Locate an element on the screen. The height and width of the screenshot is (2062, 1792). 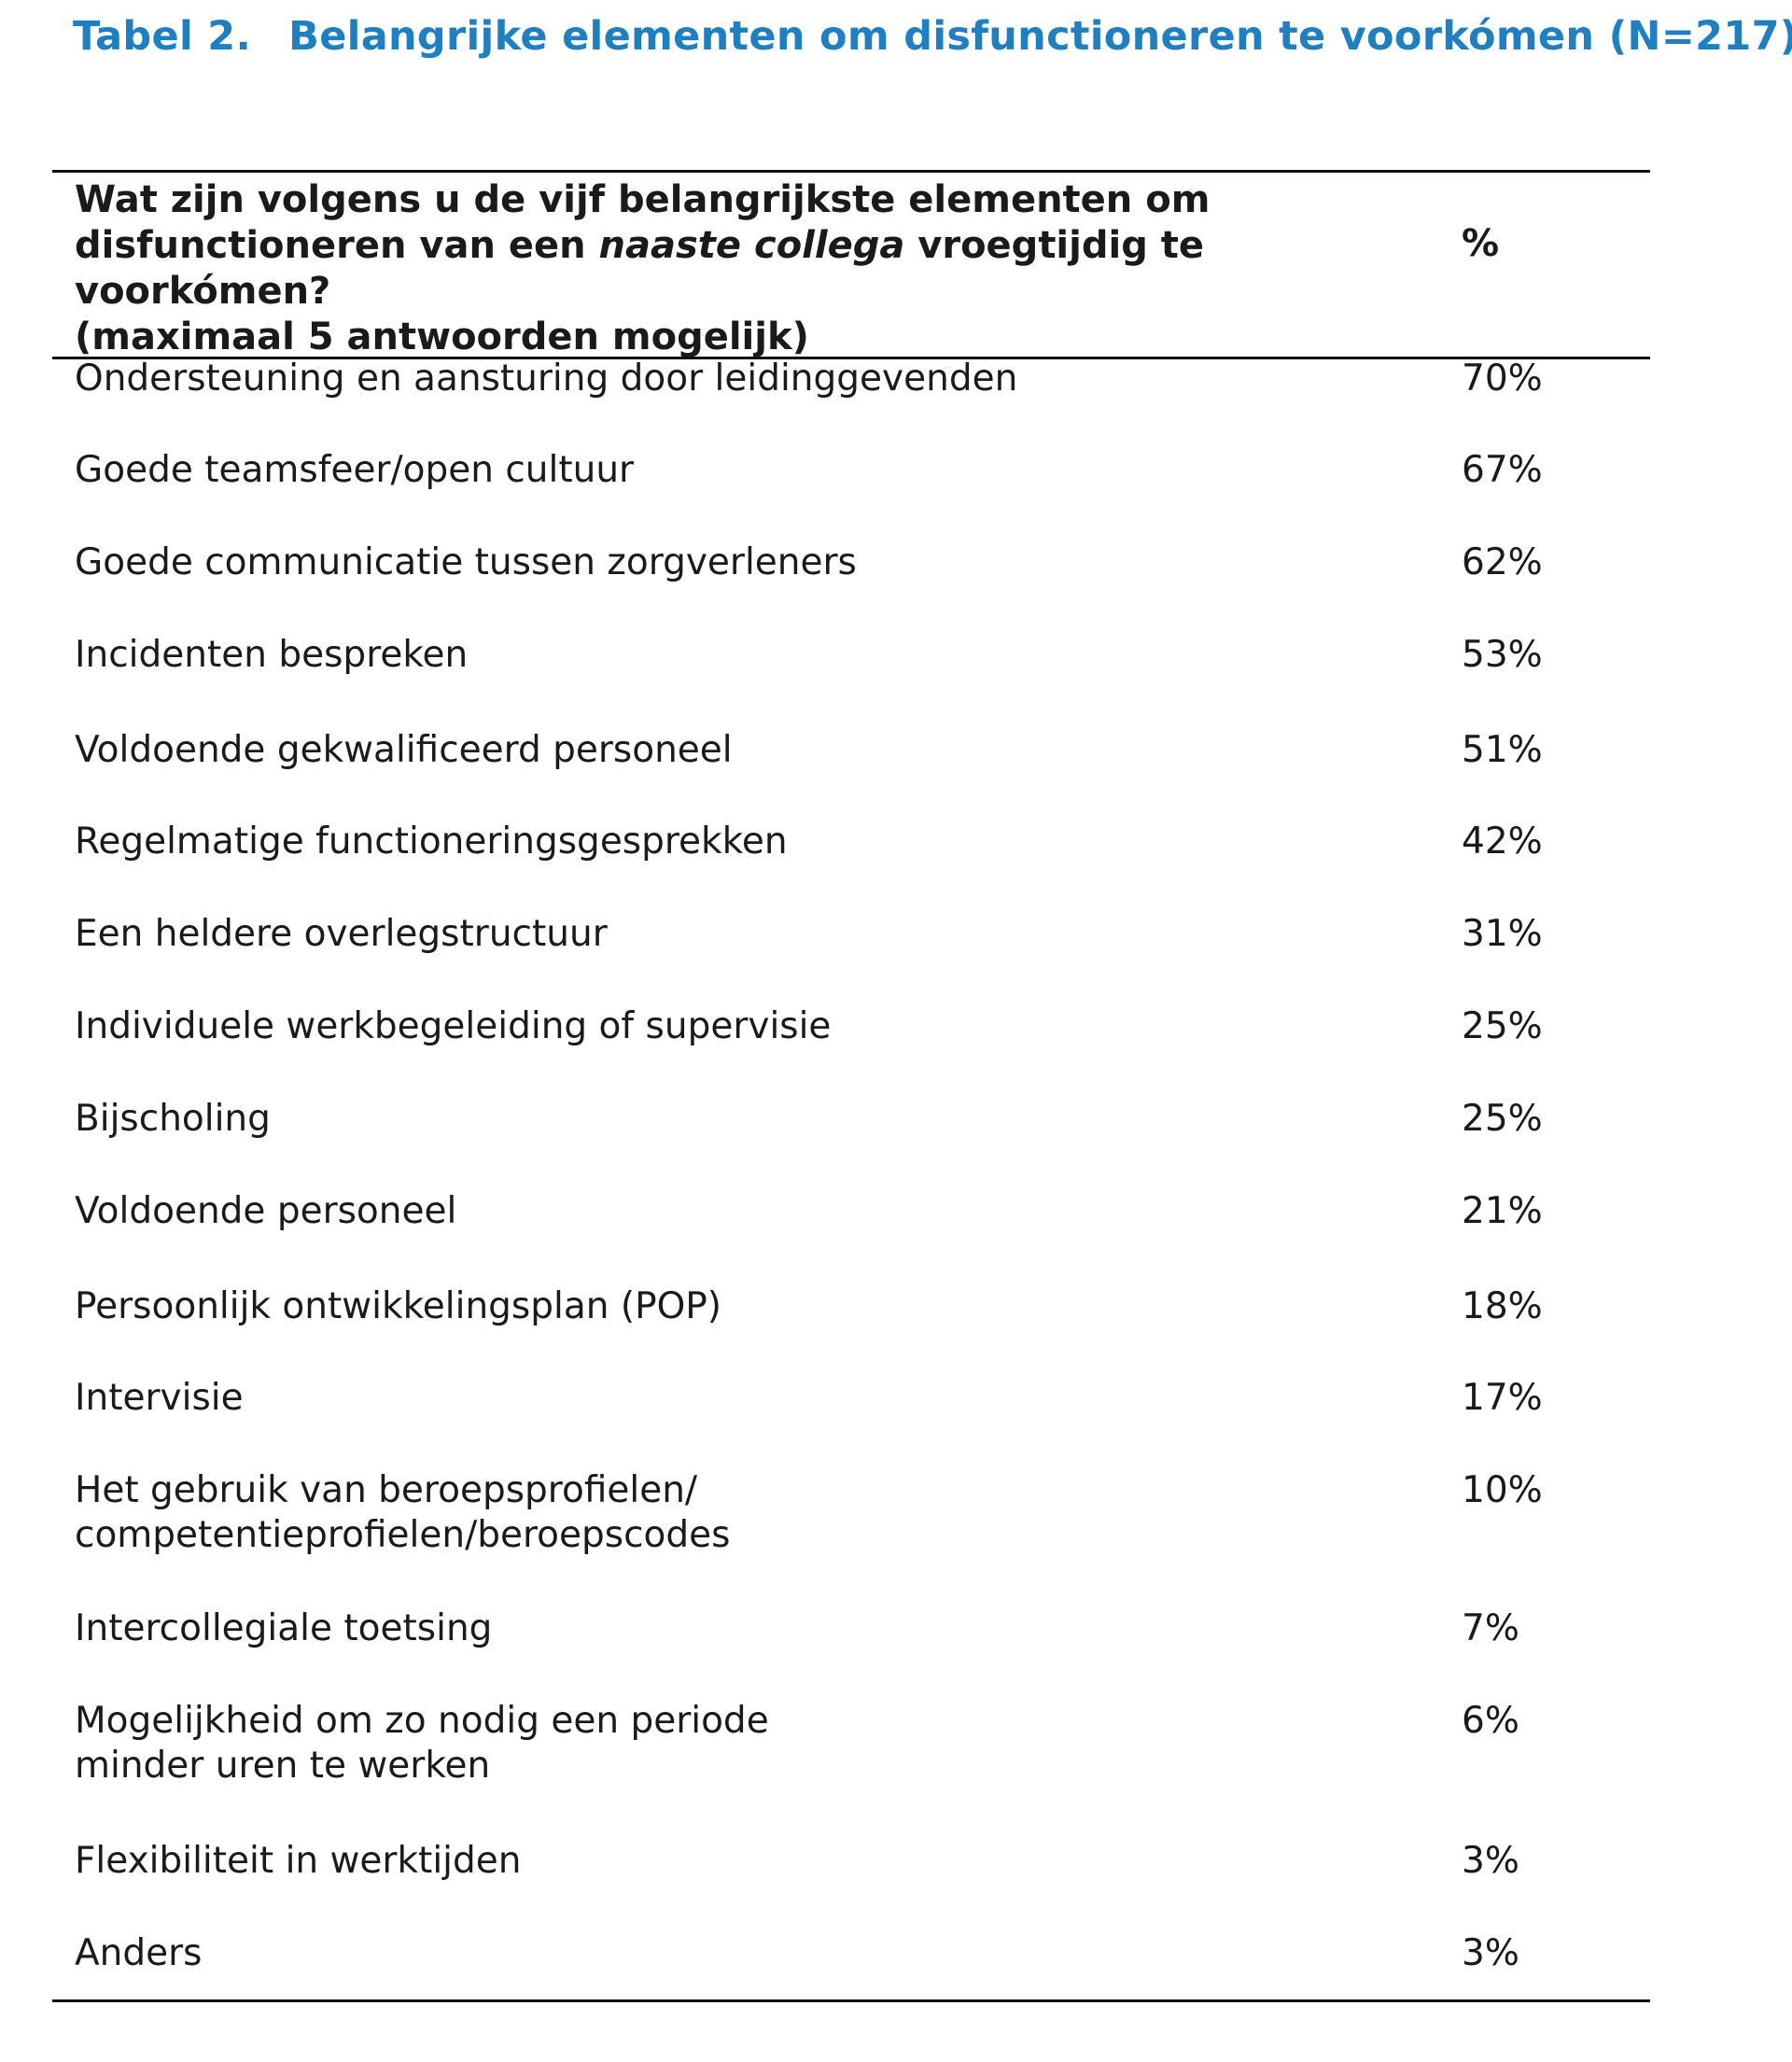
row-label: Persoonlijk ontwikkelingsplan (POP) is located at coordinates (398, 1306).